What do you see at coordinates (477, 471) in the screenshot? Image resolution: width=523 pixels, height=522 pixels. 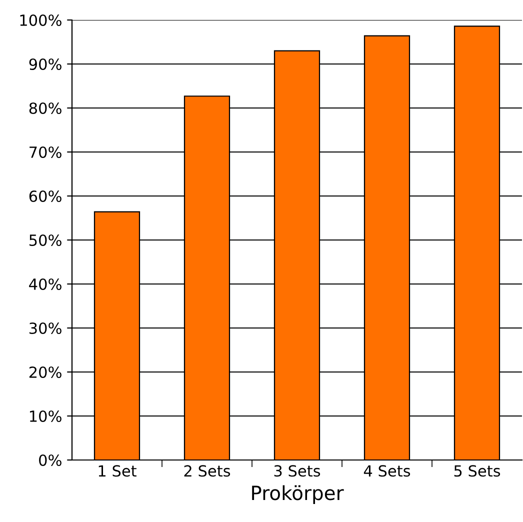 I see `x-tick-label: 5 Sets` at bounding box center [477, 471].